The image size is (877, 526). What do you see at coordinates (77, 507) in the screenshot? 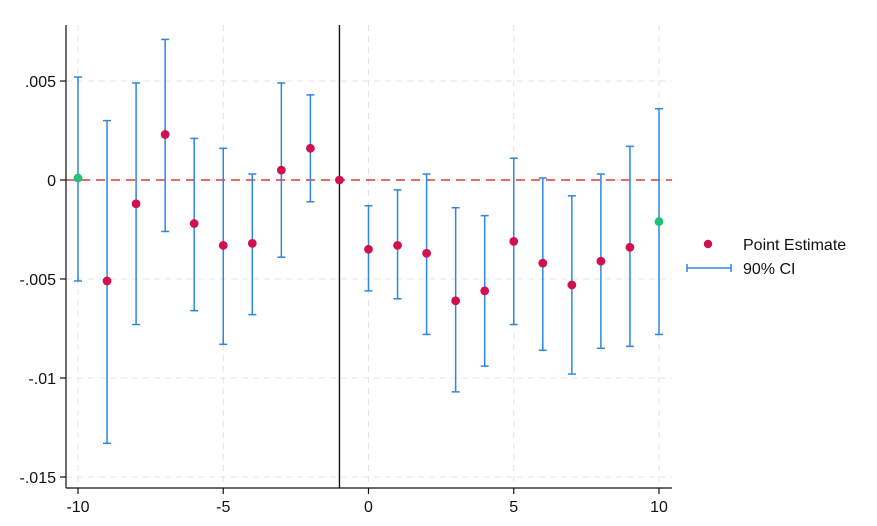
I see `x-tick-label: -10` at bounding box center [77, 507].